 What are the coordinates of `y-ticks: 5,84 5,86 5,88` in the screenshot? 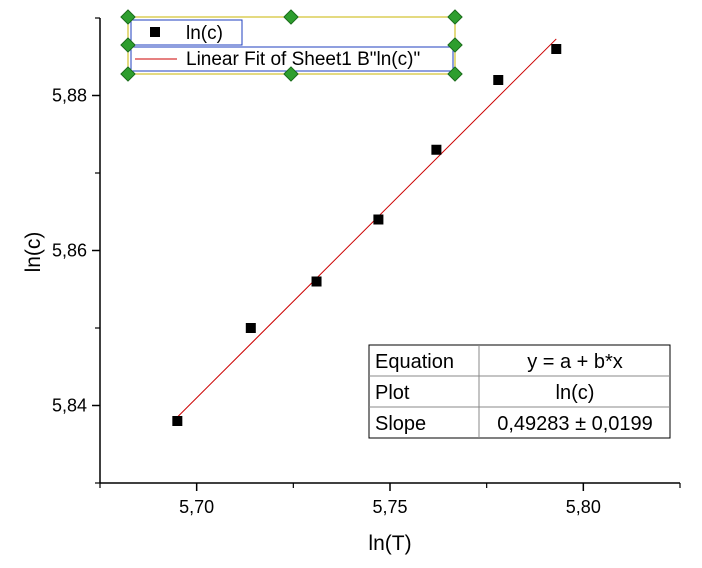 It's located at (76, 250).